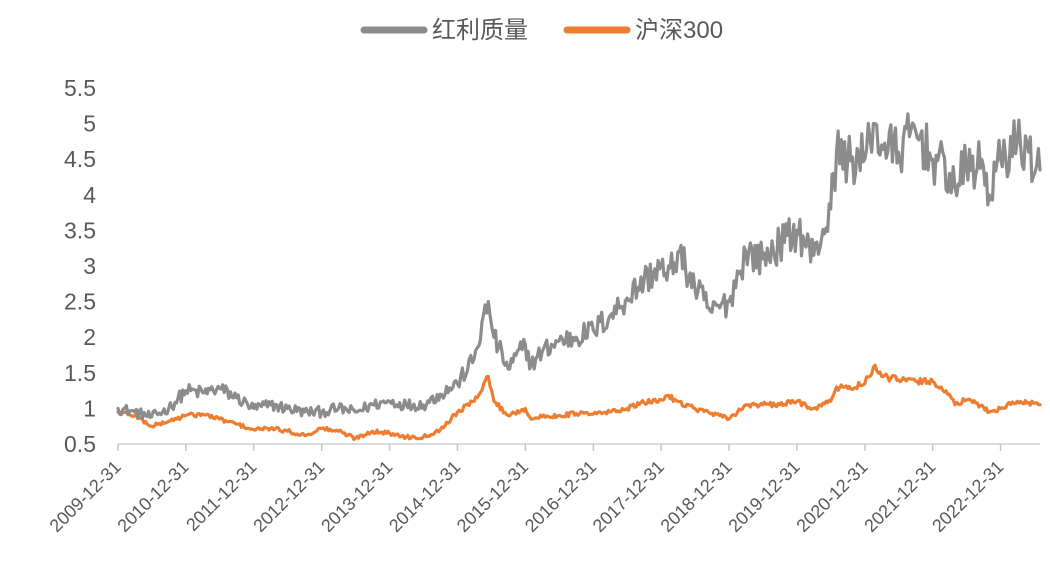 This screenshot has width=1050, height=581. Describe the element at coordinates (80, 302) in the screenshot. I see `y-tick-label: 2.5` at that location.